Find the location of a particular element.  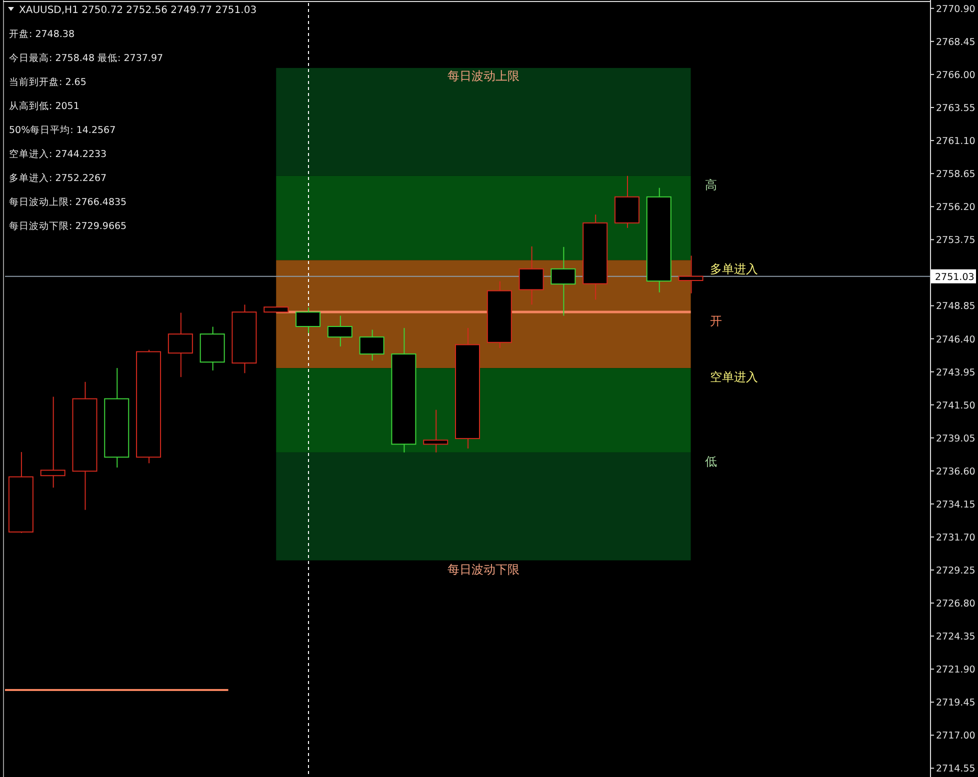

y-tick-label: 2763.55 is located at coordinates (956, 108).